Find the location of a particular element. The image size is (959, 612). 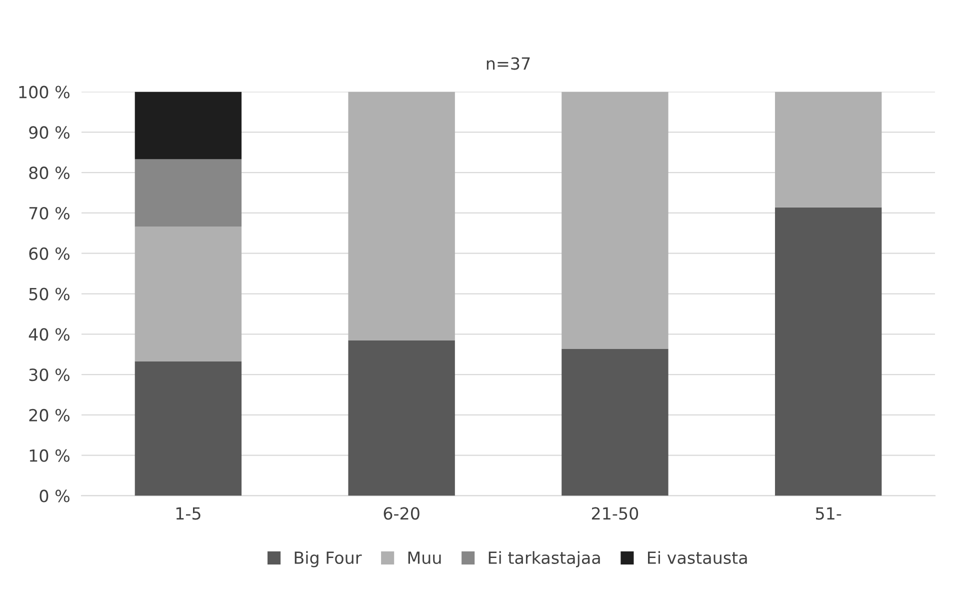

legend-label: Ei vastausta is located at coordinates (697, 557).